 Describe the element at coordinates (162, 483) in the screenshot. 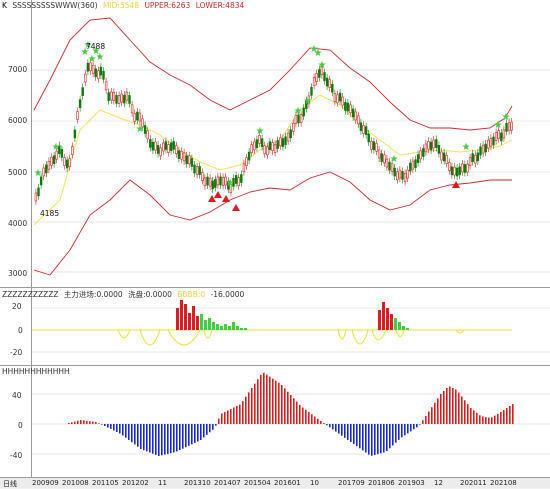

I see `x-tick-label: 11` at that location.